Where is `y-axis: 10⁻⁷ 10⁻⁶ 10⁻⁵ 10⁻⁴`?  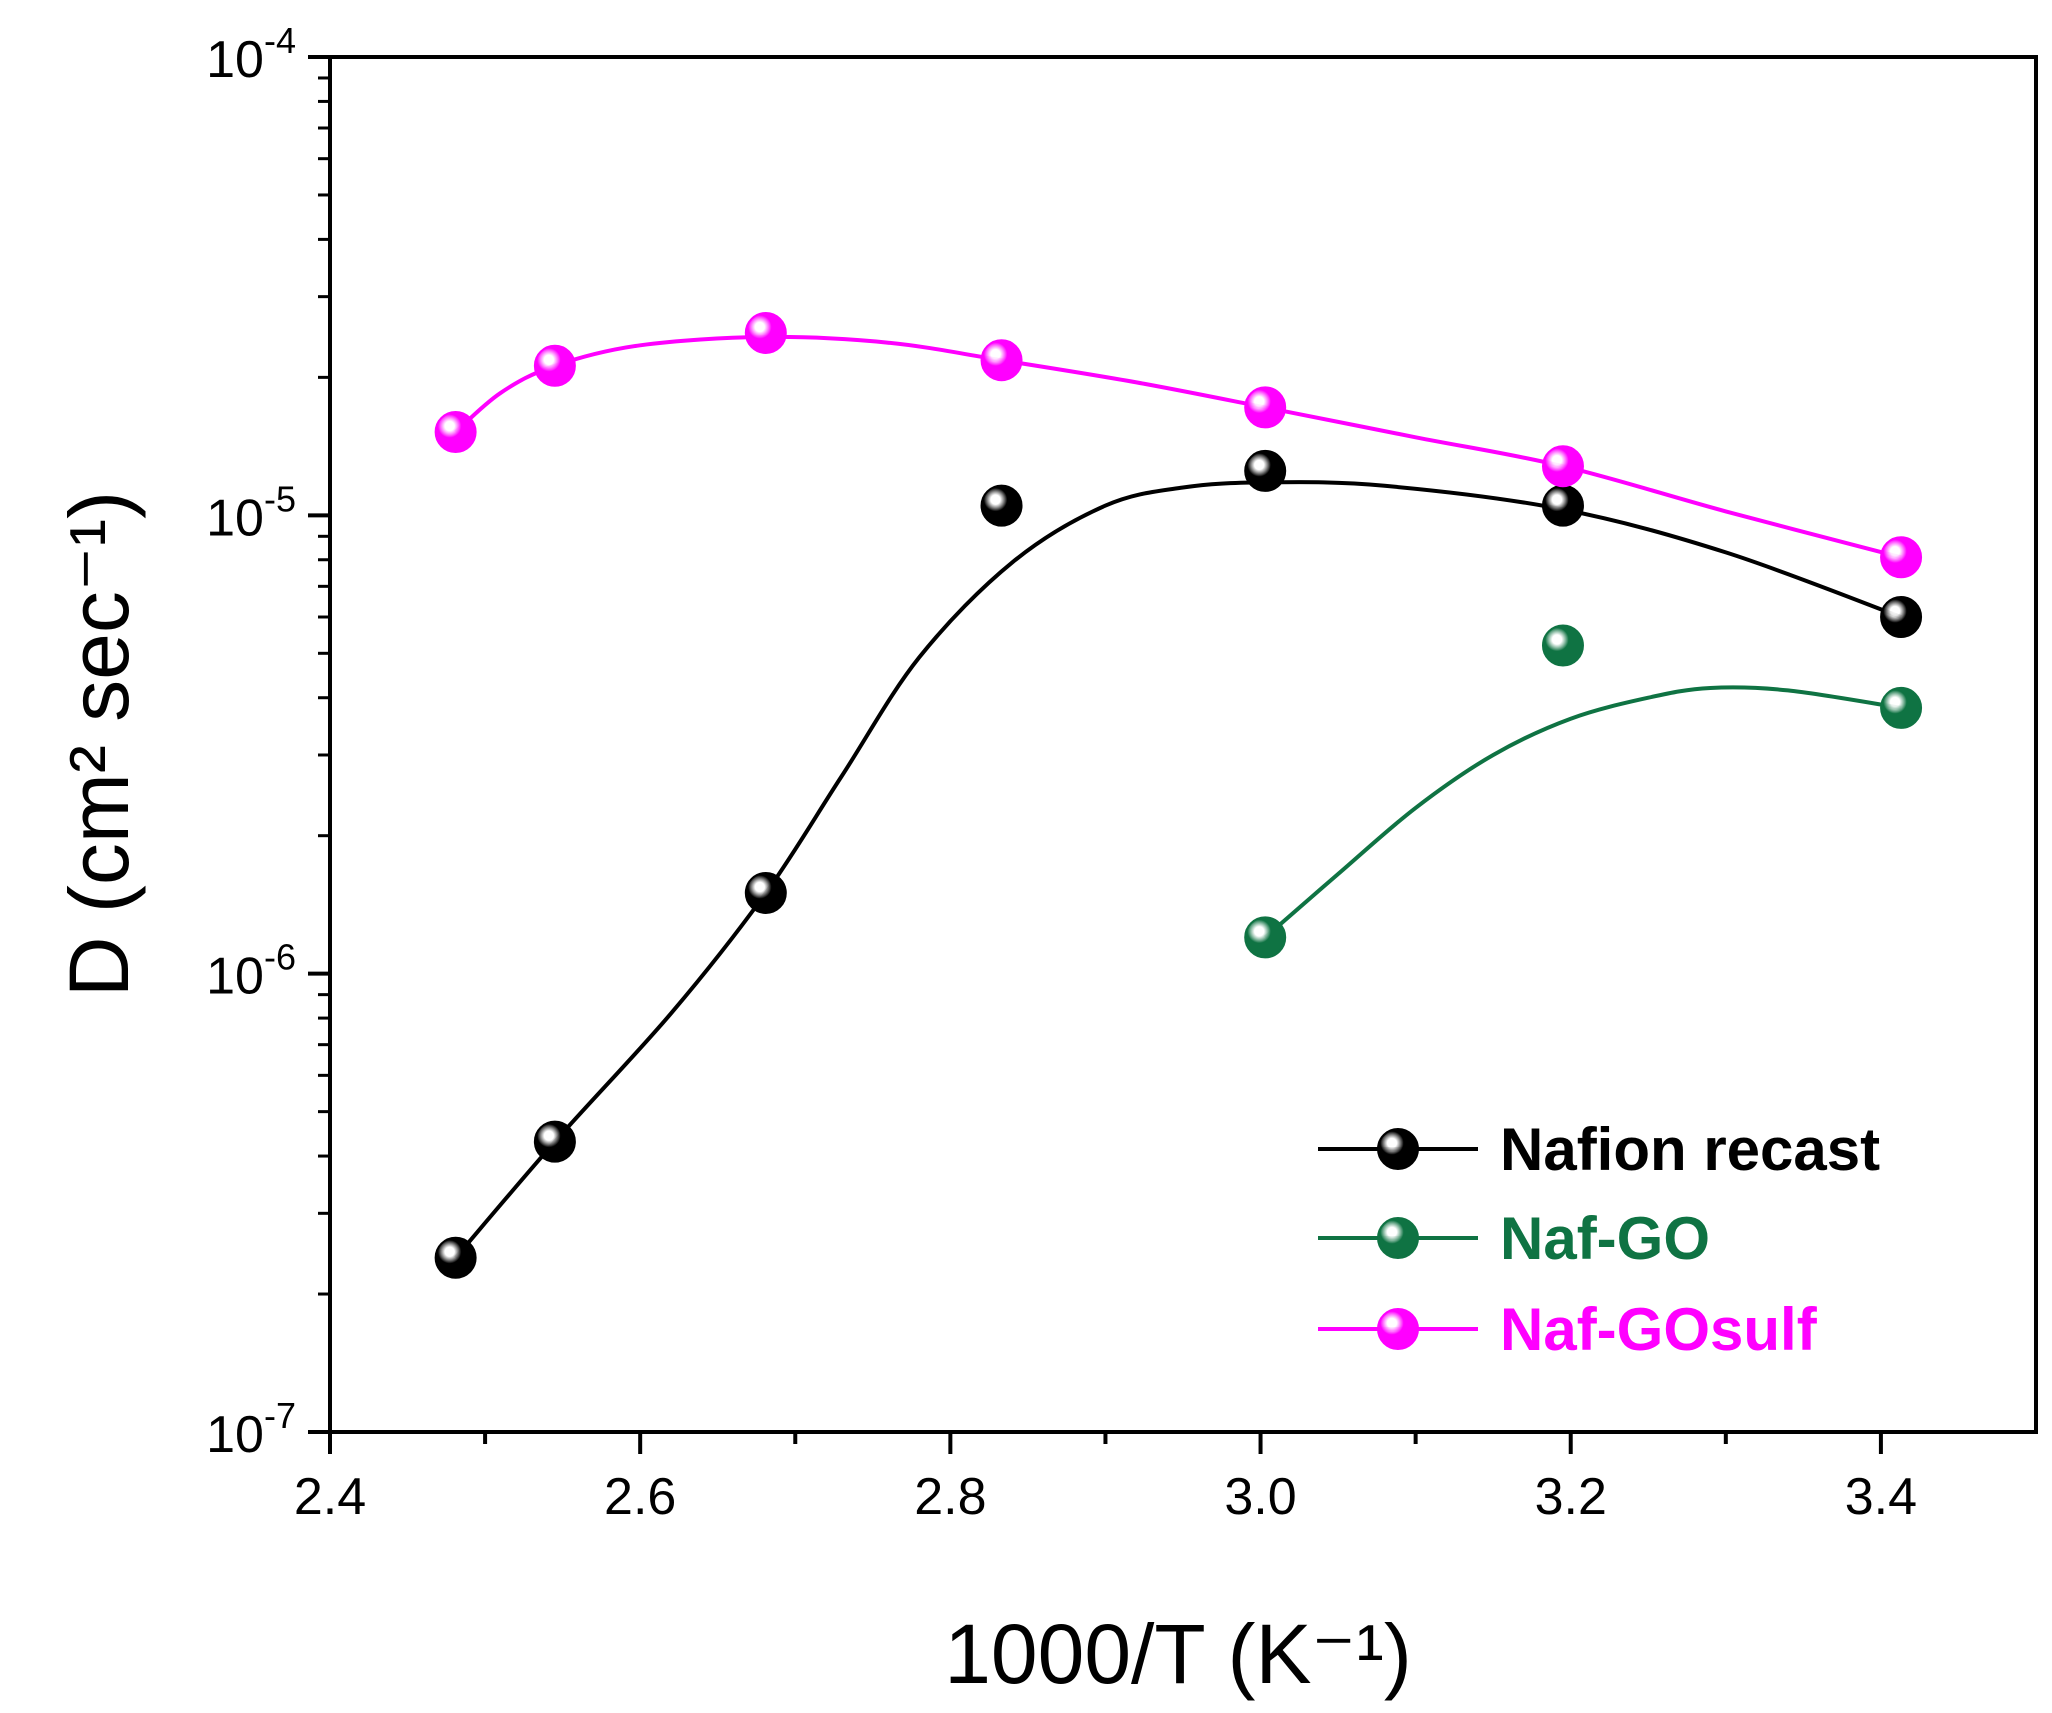 y-axis: 10⁻⁷ 10⁻⁶ 10⁻⁵ 10⁻⁴ is located at coordinates (268, 742).